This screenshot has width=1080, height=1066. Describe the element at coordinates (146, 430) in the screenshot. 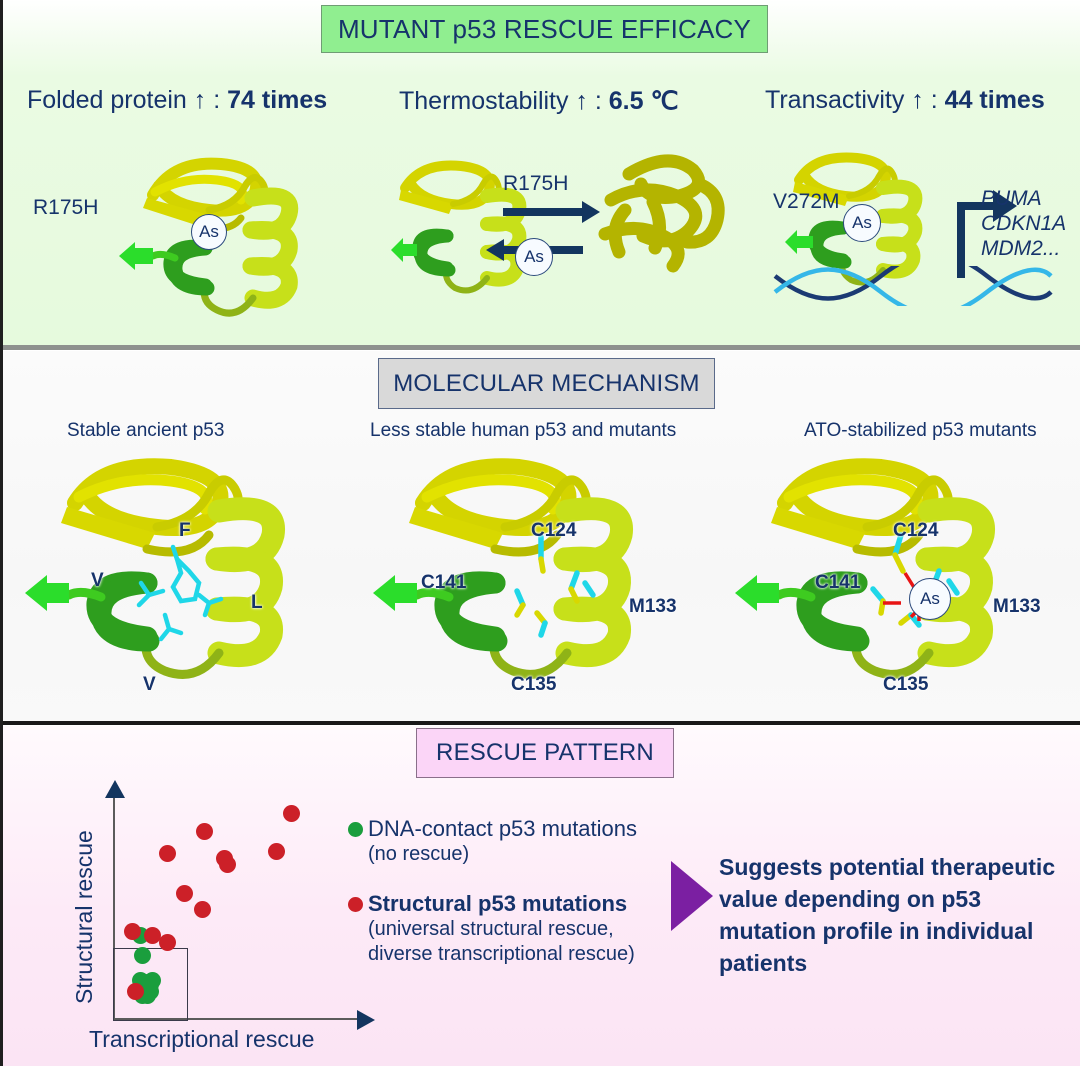

I see `column-caption-stable-ancient-p53: Stable ancient p53` at that location.